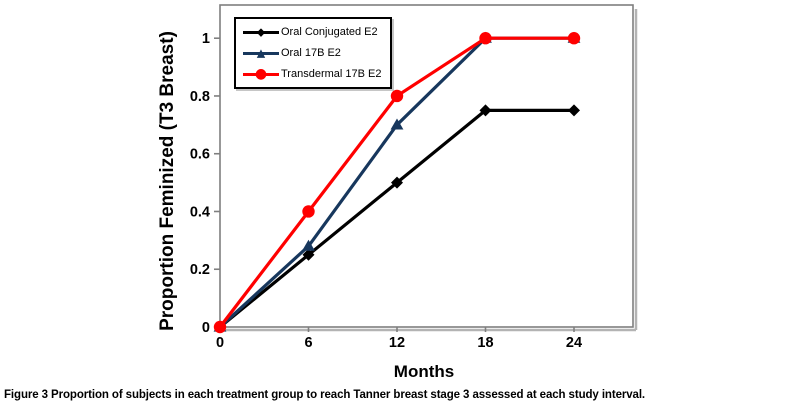 Image resolution: width=795 pixels, height=414 pixels. What do you see at coordinates (200, 212) in the screenshot?
I see `y-axis-tick-label: 0.4` at bounding box center [200, 212].